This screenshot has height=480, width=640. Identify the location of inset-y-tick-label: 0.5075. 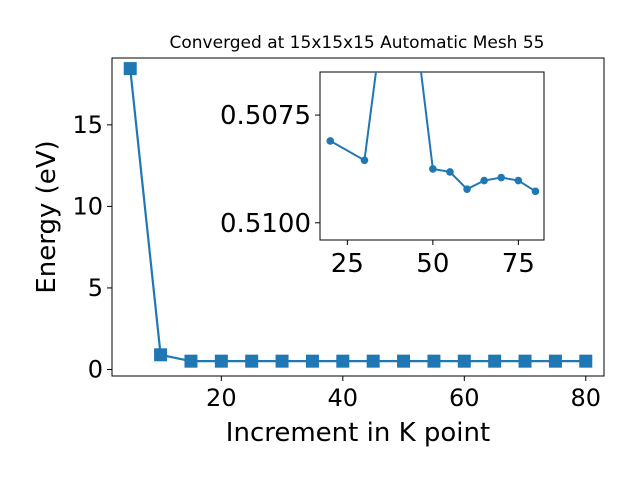
(265, 116).